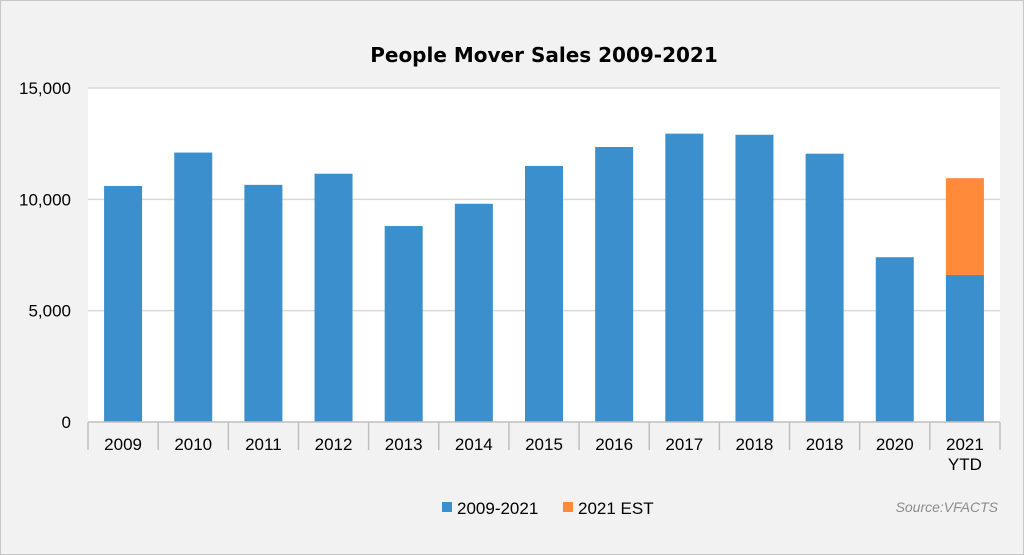 The height and width of the screenshot is (555, 1024). Describe the element at coordinates (123, 444) in the screenshot. I see `x-tick-label: 2009` at that location.